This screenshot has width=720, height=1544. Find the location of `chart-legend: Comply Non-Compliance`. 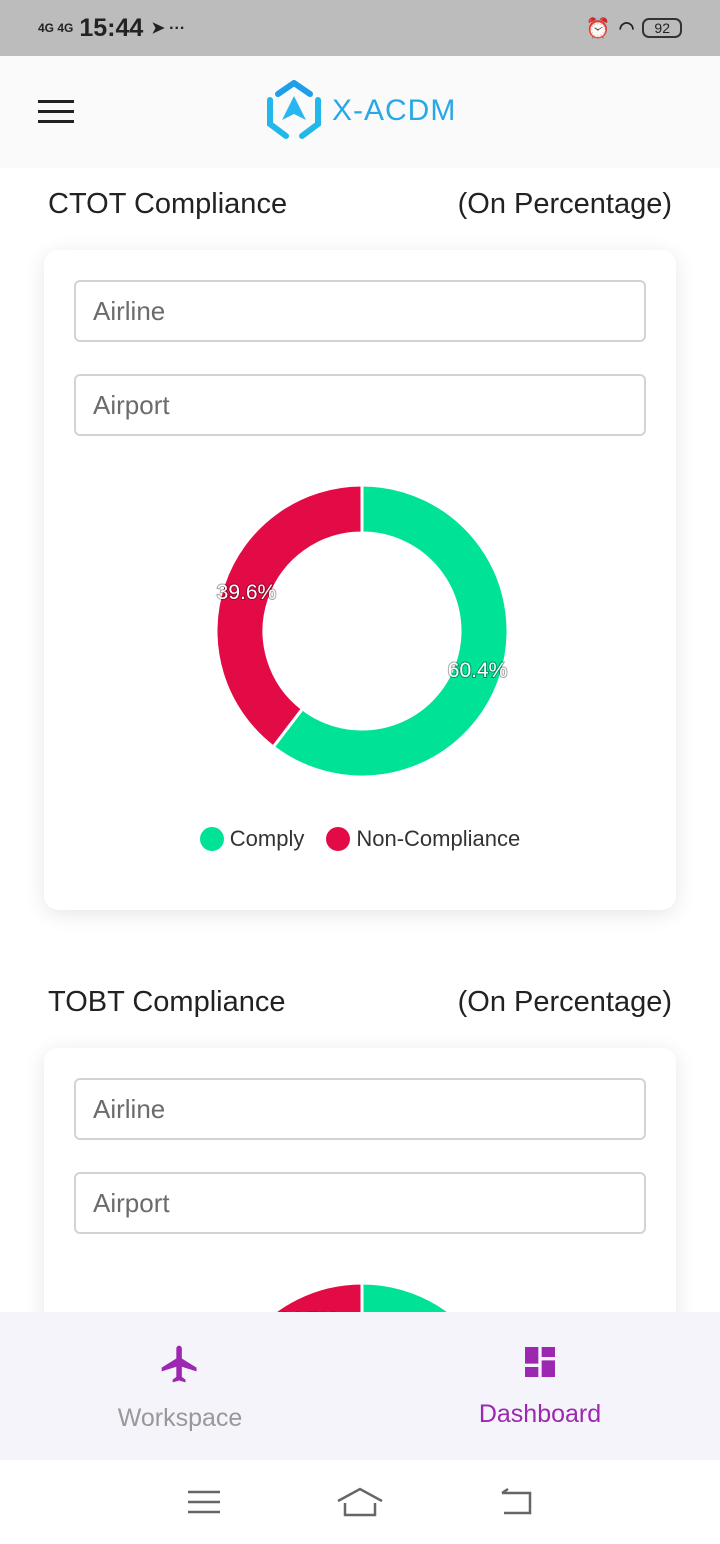

chart-legend: Comply Non-Compliance is located at coordinates (360, 839).